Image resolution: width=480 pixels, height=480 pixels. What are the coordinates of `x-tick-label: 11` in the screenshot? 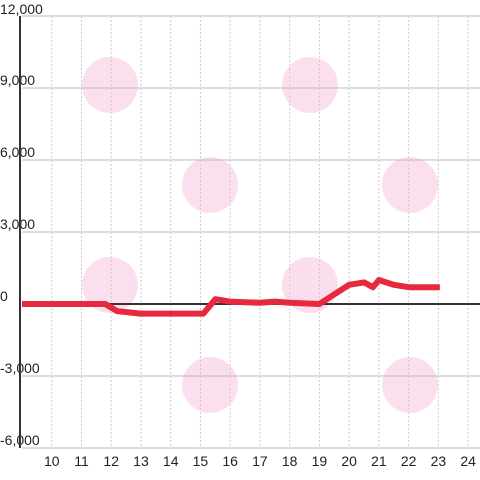 It's located at (81, 461).